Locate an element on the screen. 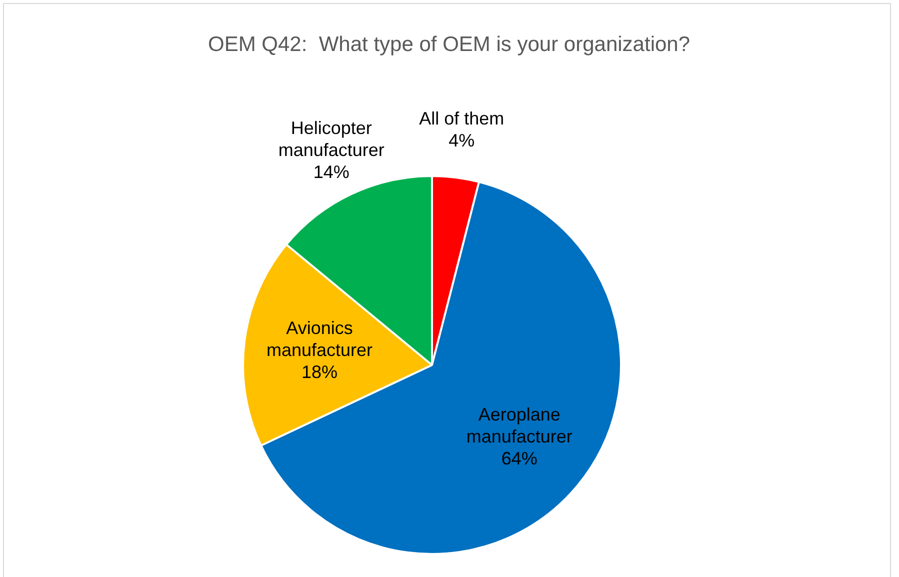 The height and width of the screenshot is (577, 899). slice-label: All of them is located at coordinates (461, 118).